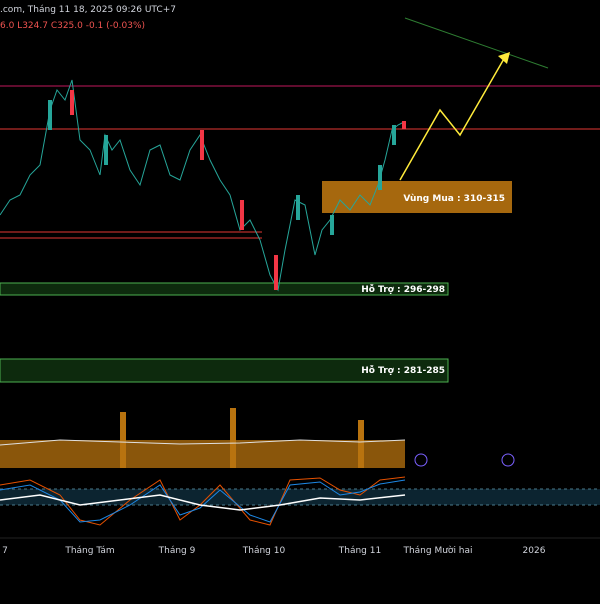 Image resolution: width=600 pixels, height=604 pixels. Describe the element at coordinates (203, 438) in the screenshot. I see `volume` at that location.